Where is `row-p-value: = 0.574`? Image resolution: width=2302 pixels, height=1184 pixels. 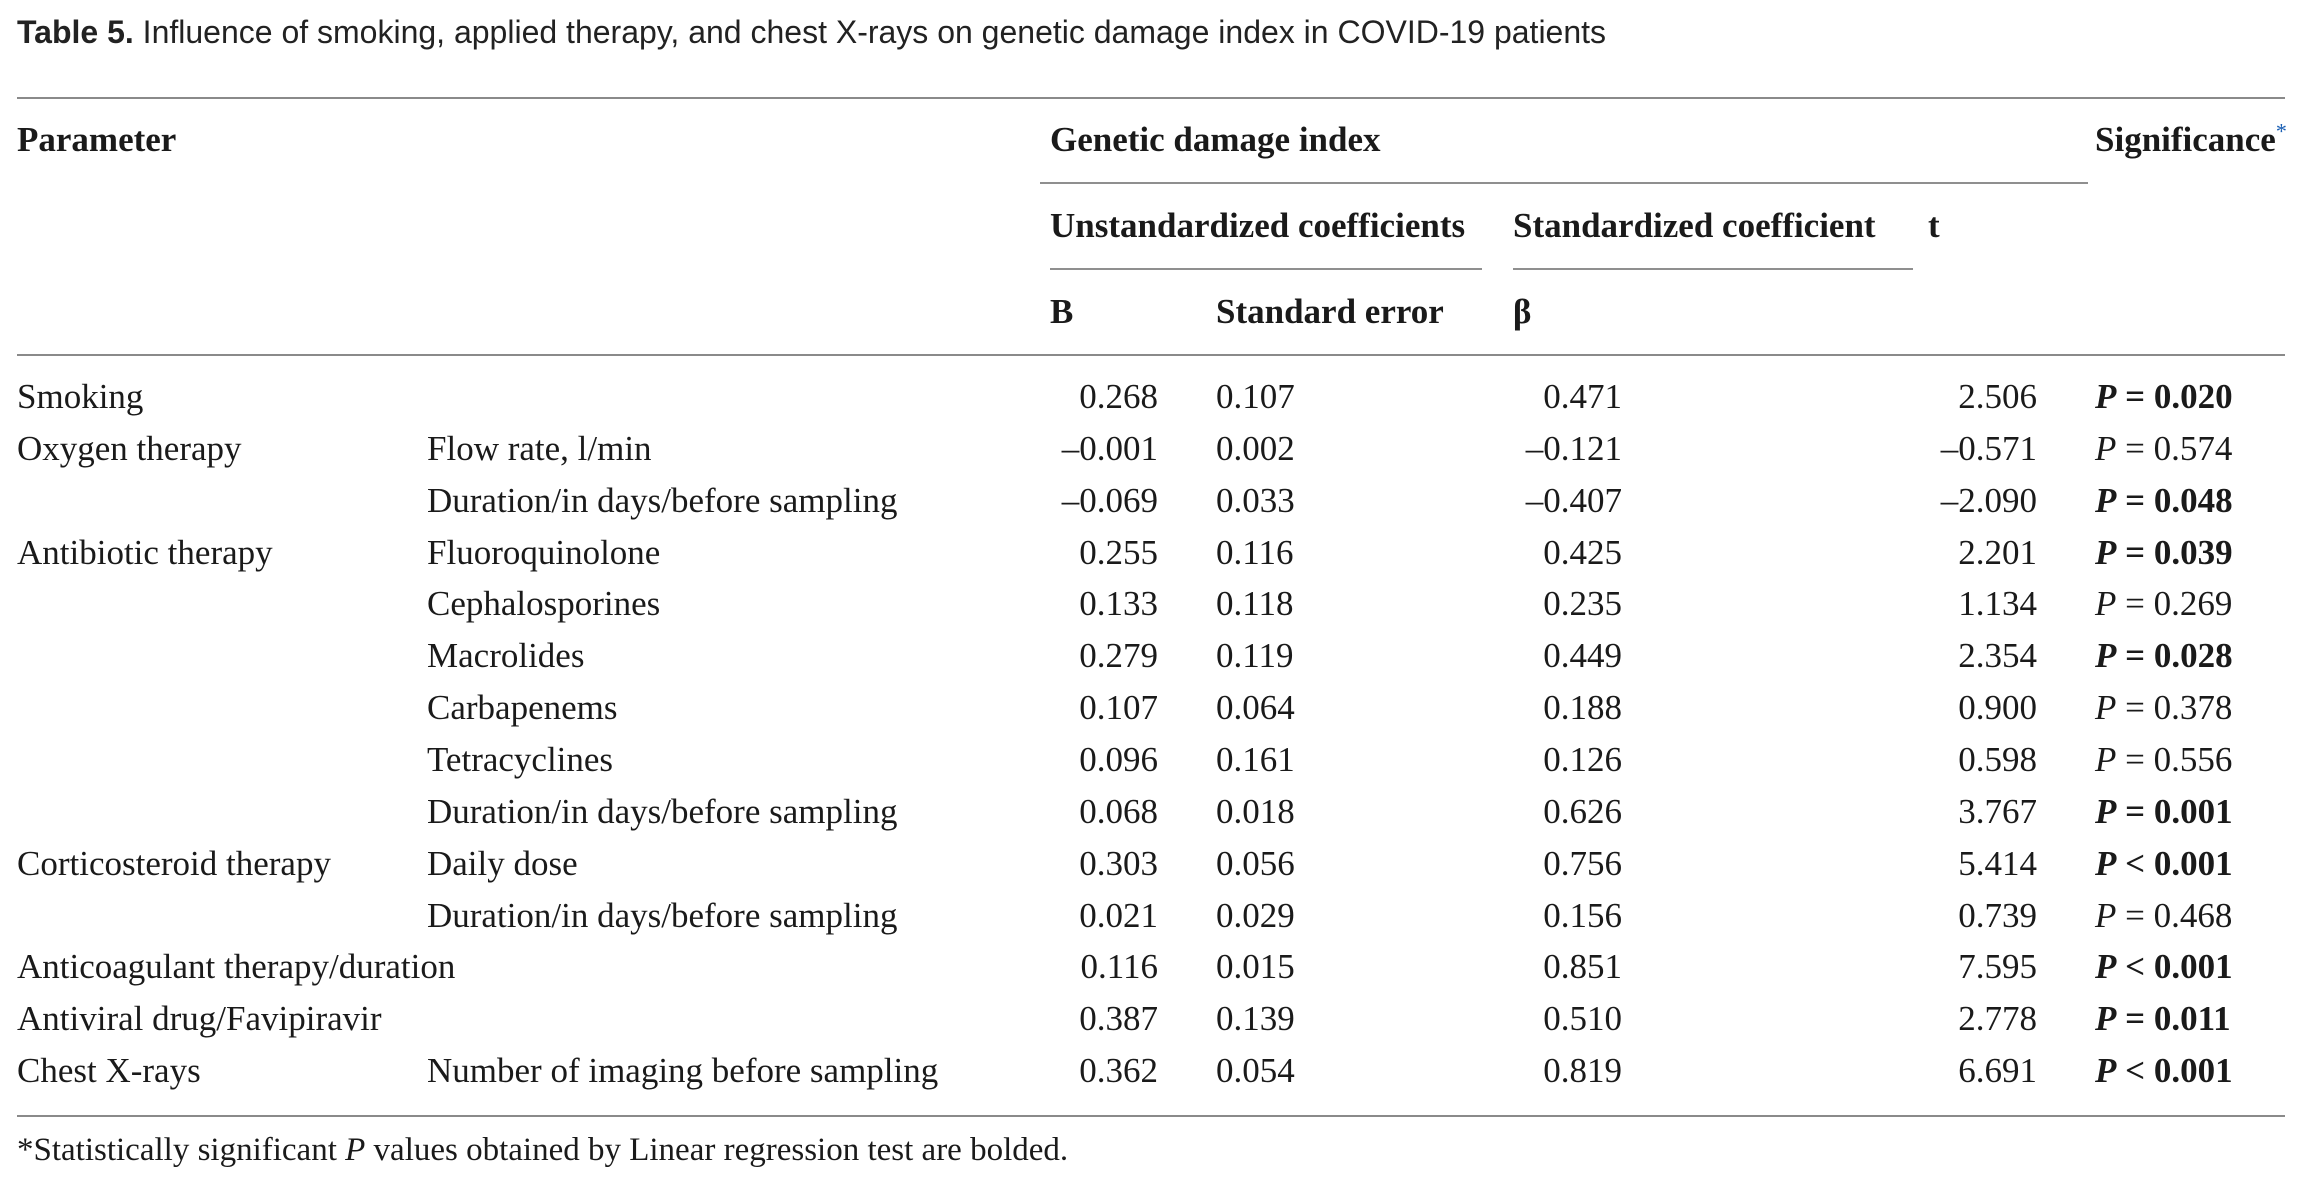 row-p-value: = 0.574 is located at coordinates (2179, 448).